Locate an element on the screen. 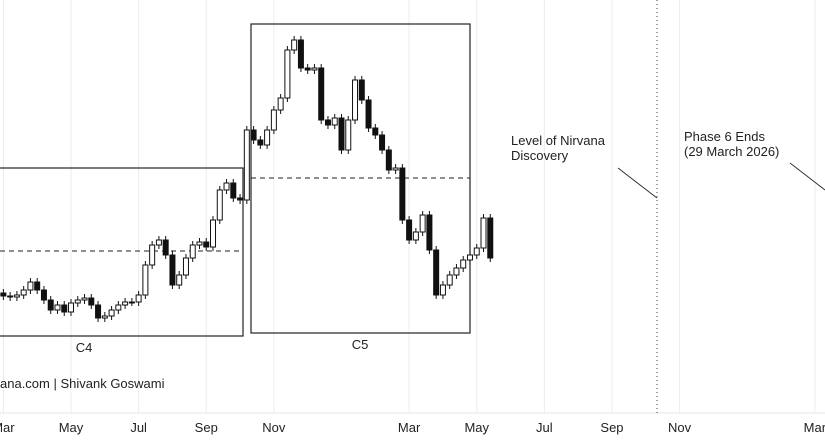 The width and height of the screenshot is (825, 441). annotation: Discovery is located at coordinates (540, 155).